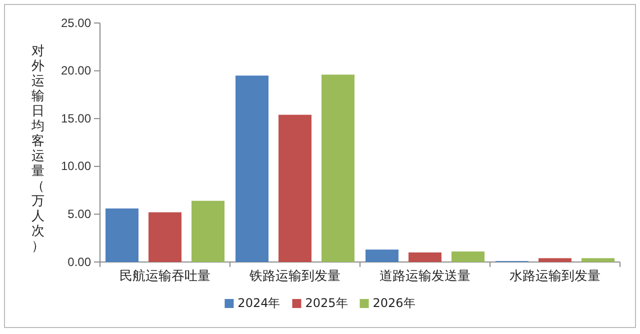  Describe the element at coordinates (76, 118) in the screenshot. I see `y-tick-label: 15.00` at that location.